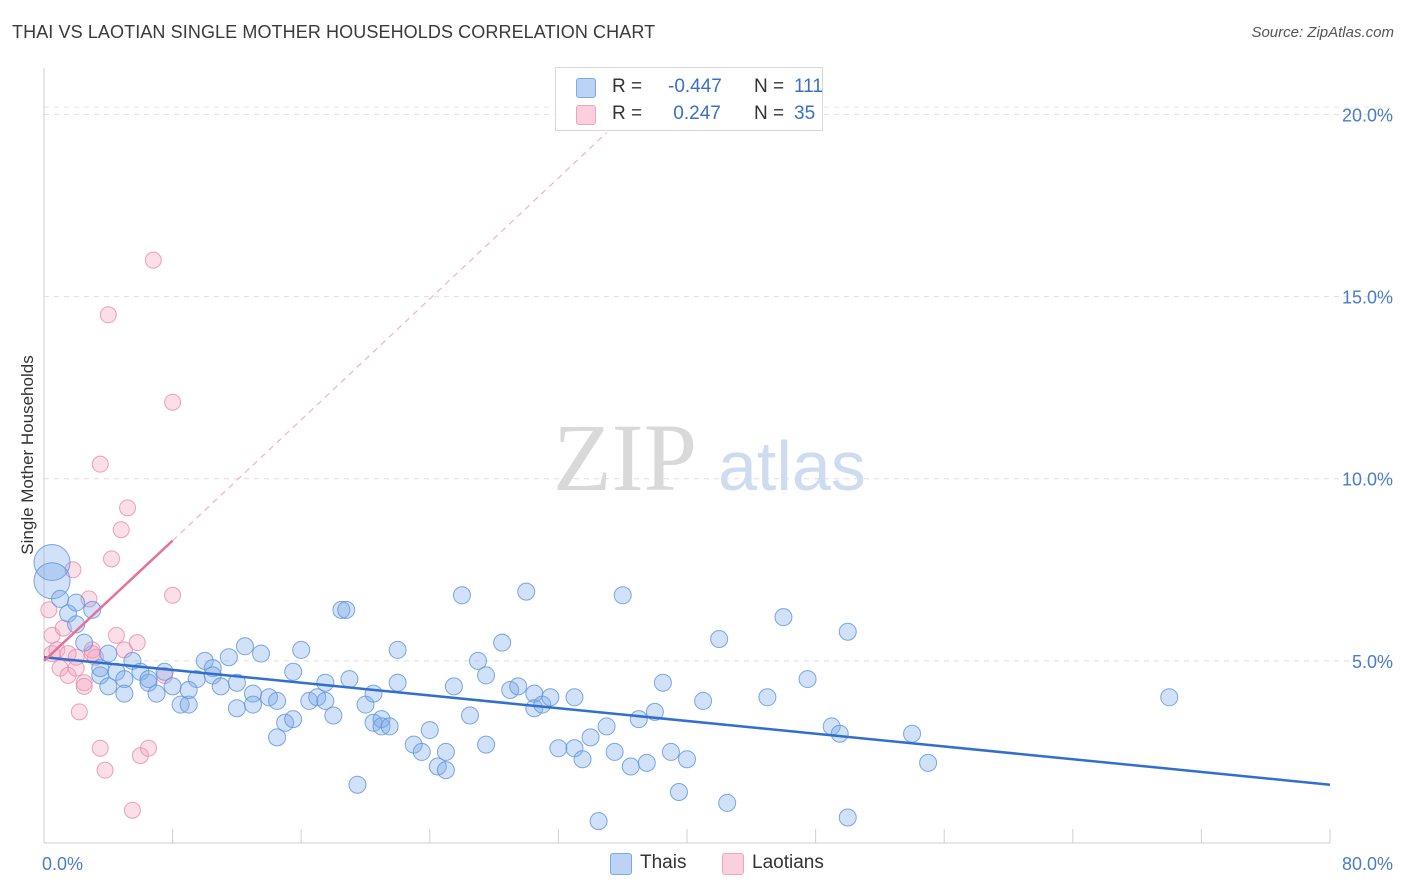  I want to click on correlation-legend: R = -0.447 N = 111 R = 0.247 N = 35, so click(689, 99).